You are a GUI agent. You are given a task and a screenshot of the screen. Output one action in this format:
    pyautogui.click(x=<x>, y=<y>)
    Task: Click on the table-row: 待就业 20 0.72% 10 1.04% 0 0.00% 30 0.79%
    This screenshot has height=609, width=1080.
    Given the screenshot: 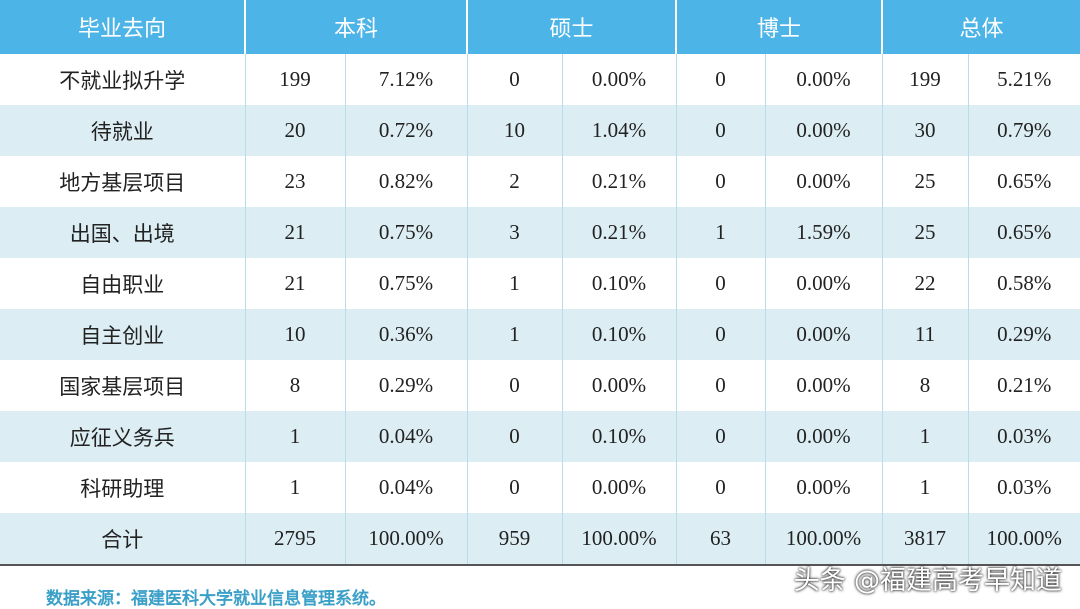 What is the action you would take?
    pyautogui.click(x=540, y=130)
    